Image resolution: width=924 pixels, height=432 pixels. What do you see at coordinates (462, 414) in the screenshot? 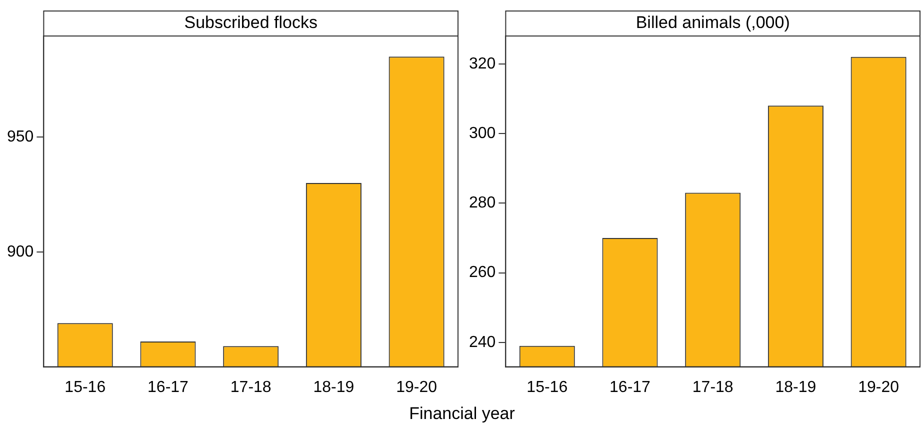
I see `x-axis-title: Financial year` at bounding box center [462, 414].